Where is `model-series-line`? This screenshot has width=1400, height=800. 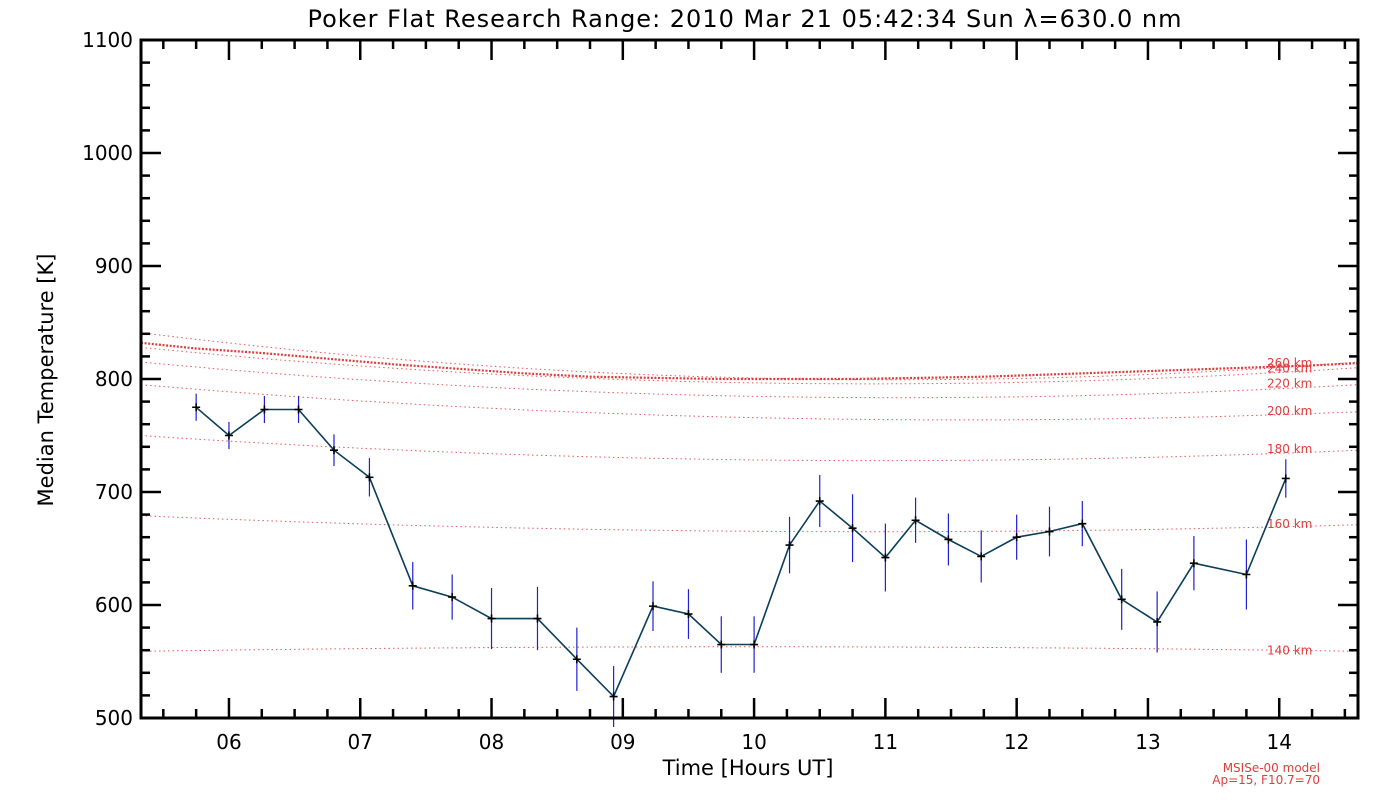 model-series-line is located at coordinates (749, 361).